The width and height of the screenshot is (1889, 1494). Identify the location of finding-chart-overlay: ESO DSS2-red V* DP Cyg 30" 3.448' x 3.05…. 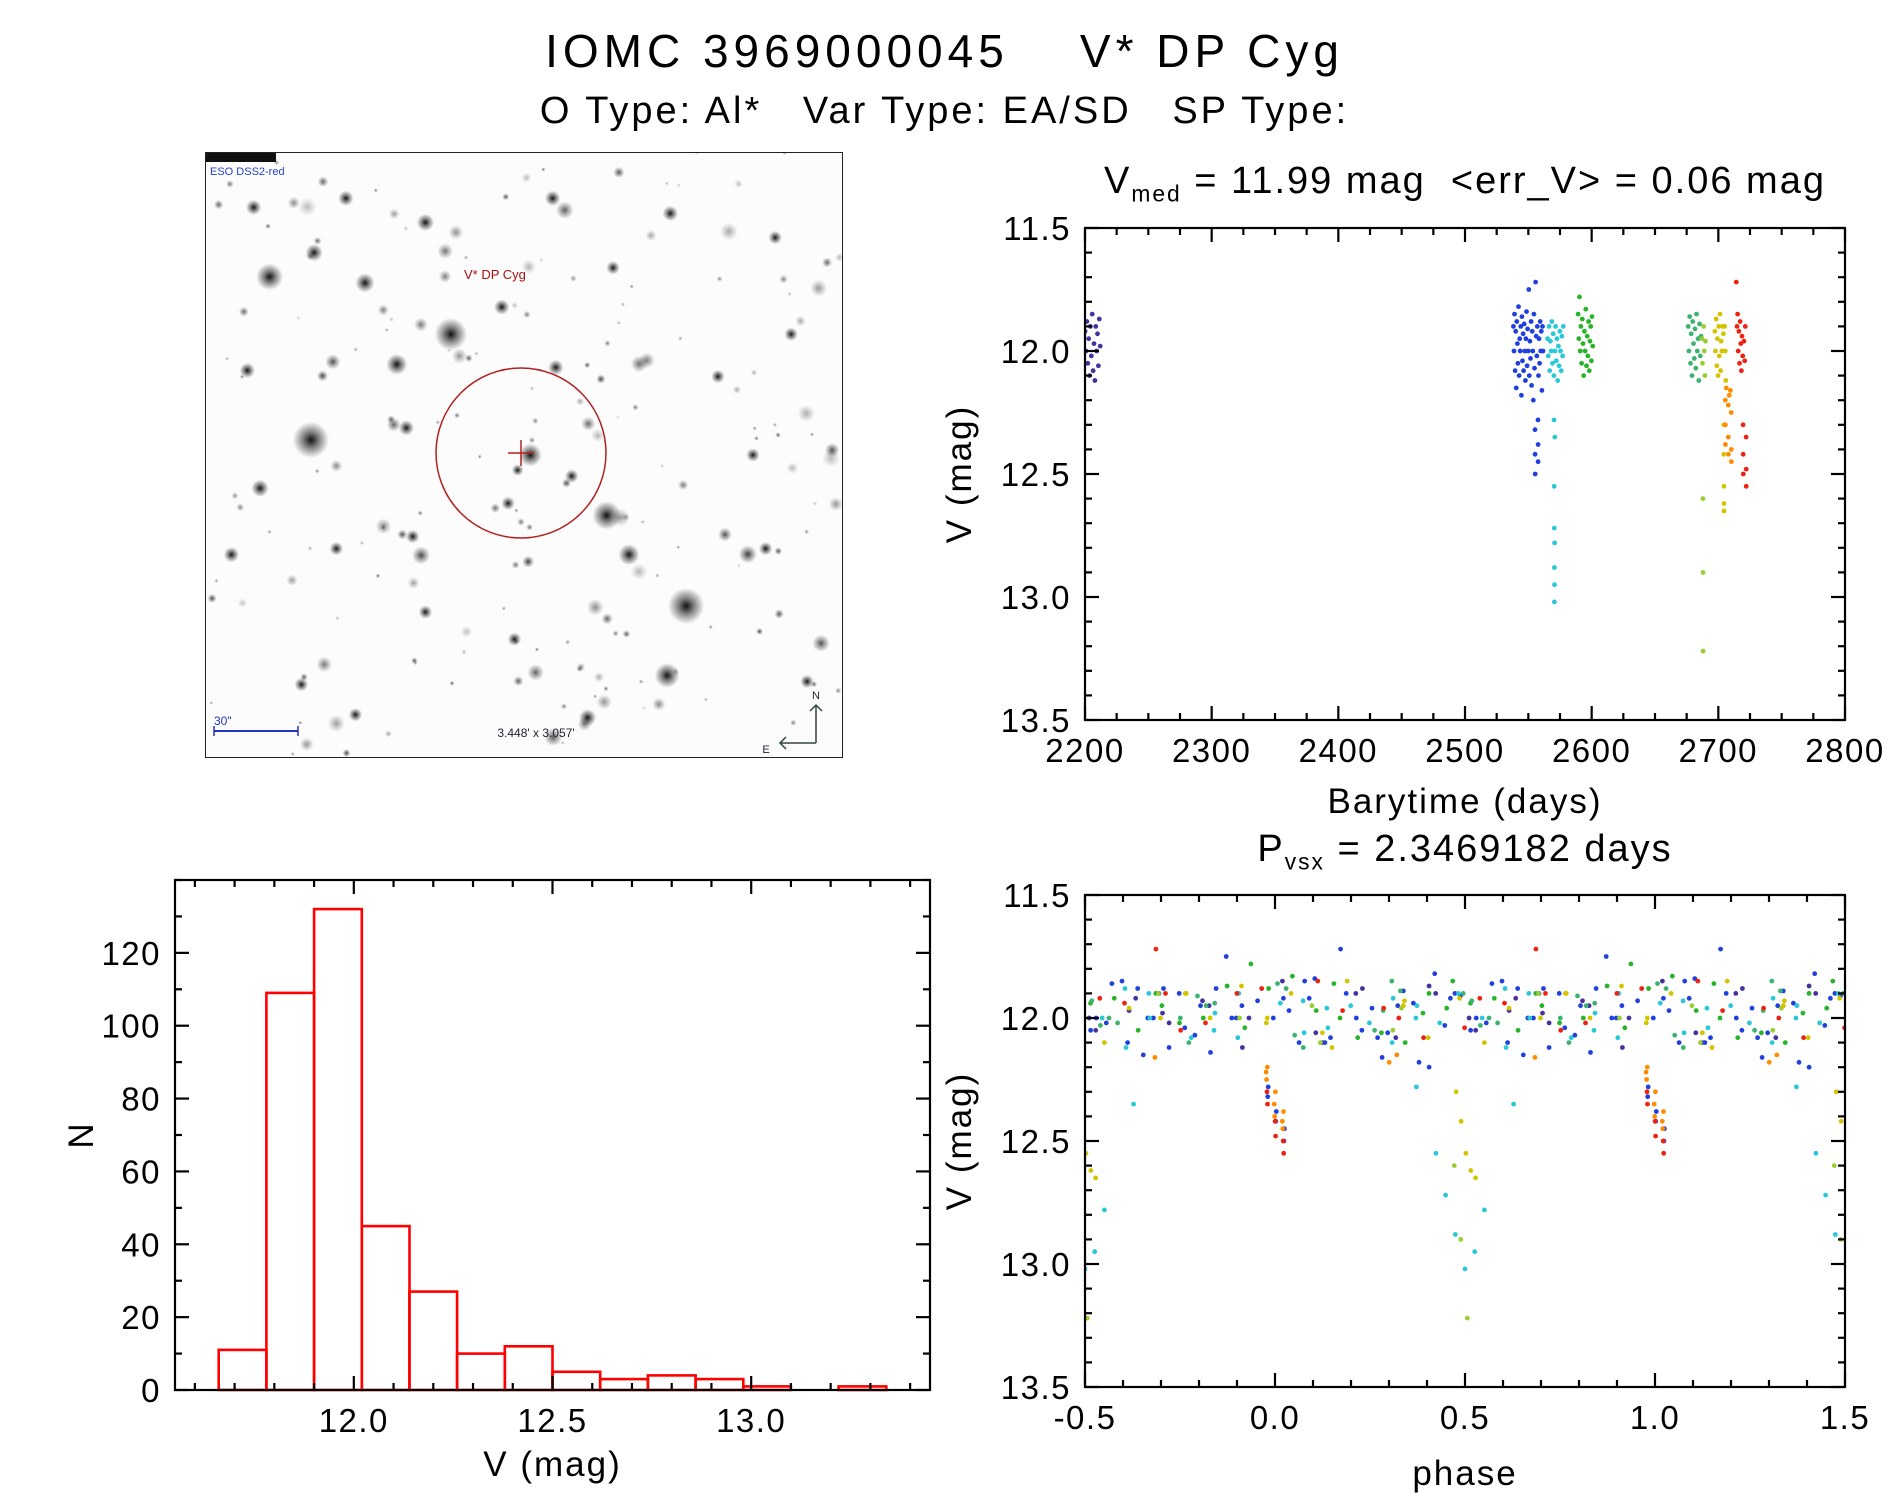
(514, 454).